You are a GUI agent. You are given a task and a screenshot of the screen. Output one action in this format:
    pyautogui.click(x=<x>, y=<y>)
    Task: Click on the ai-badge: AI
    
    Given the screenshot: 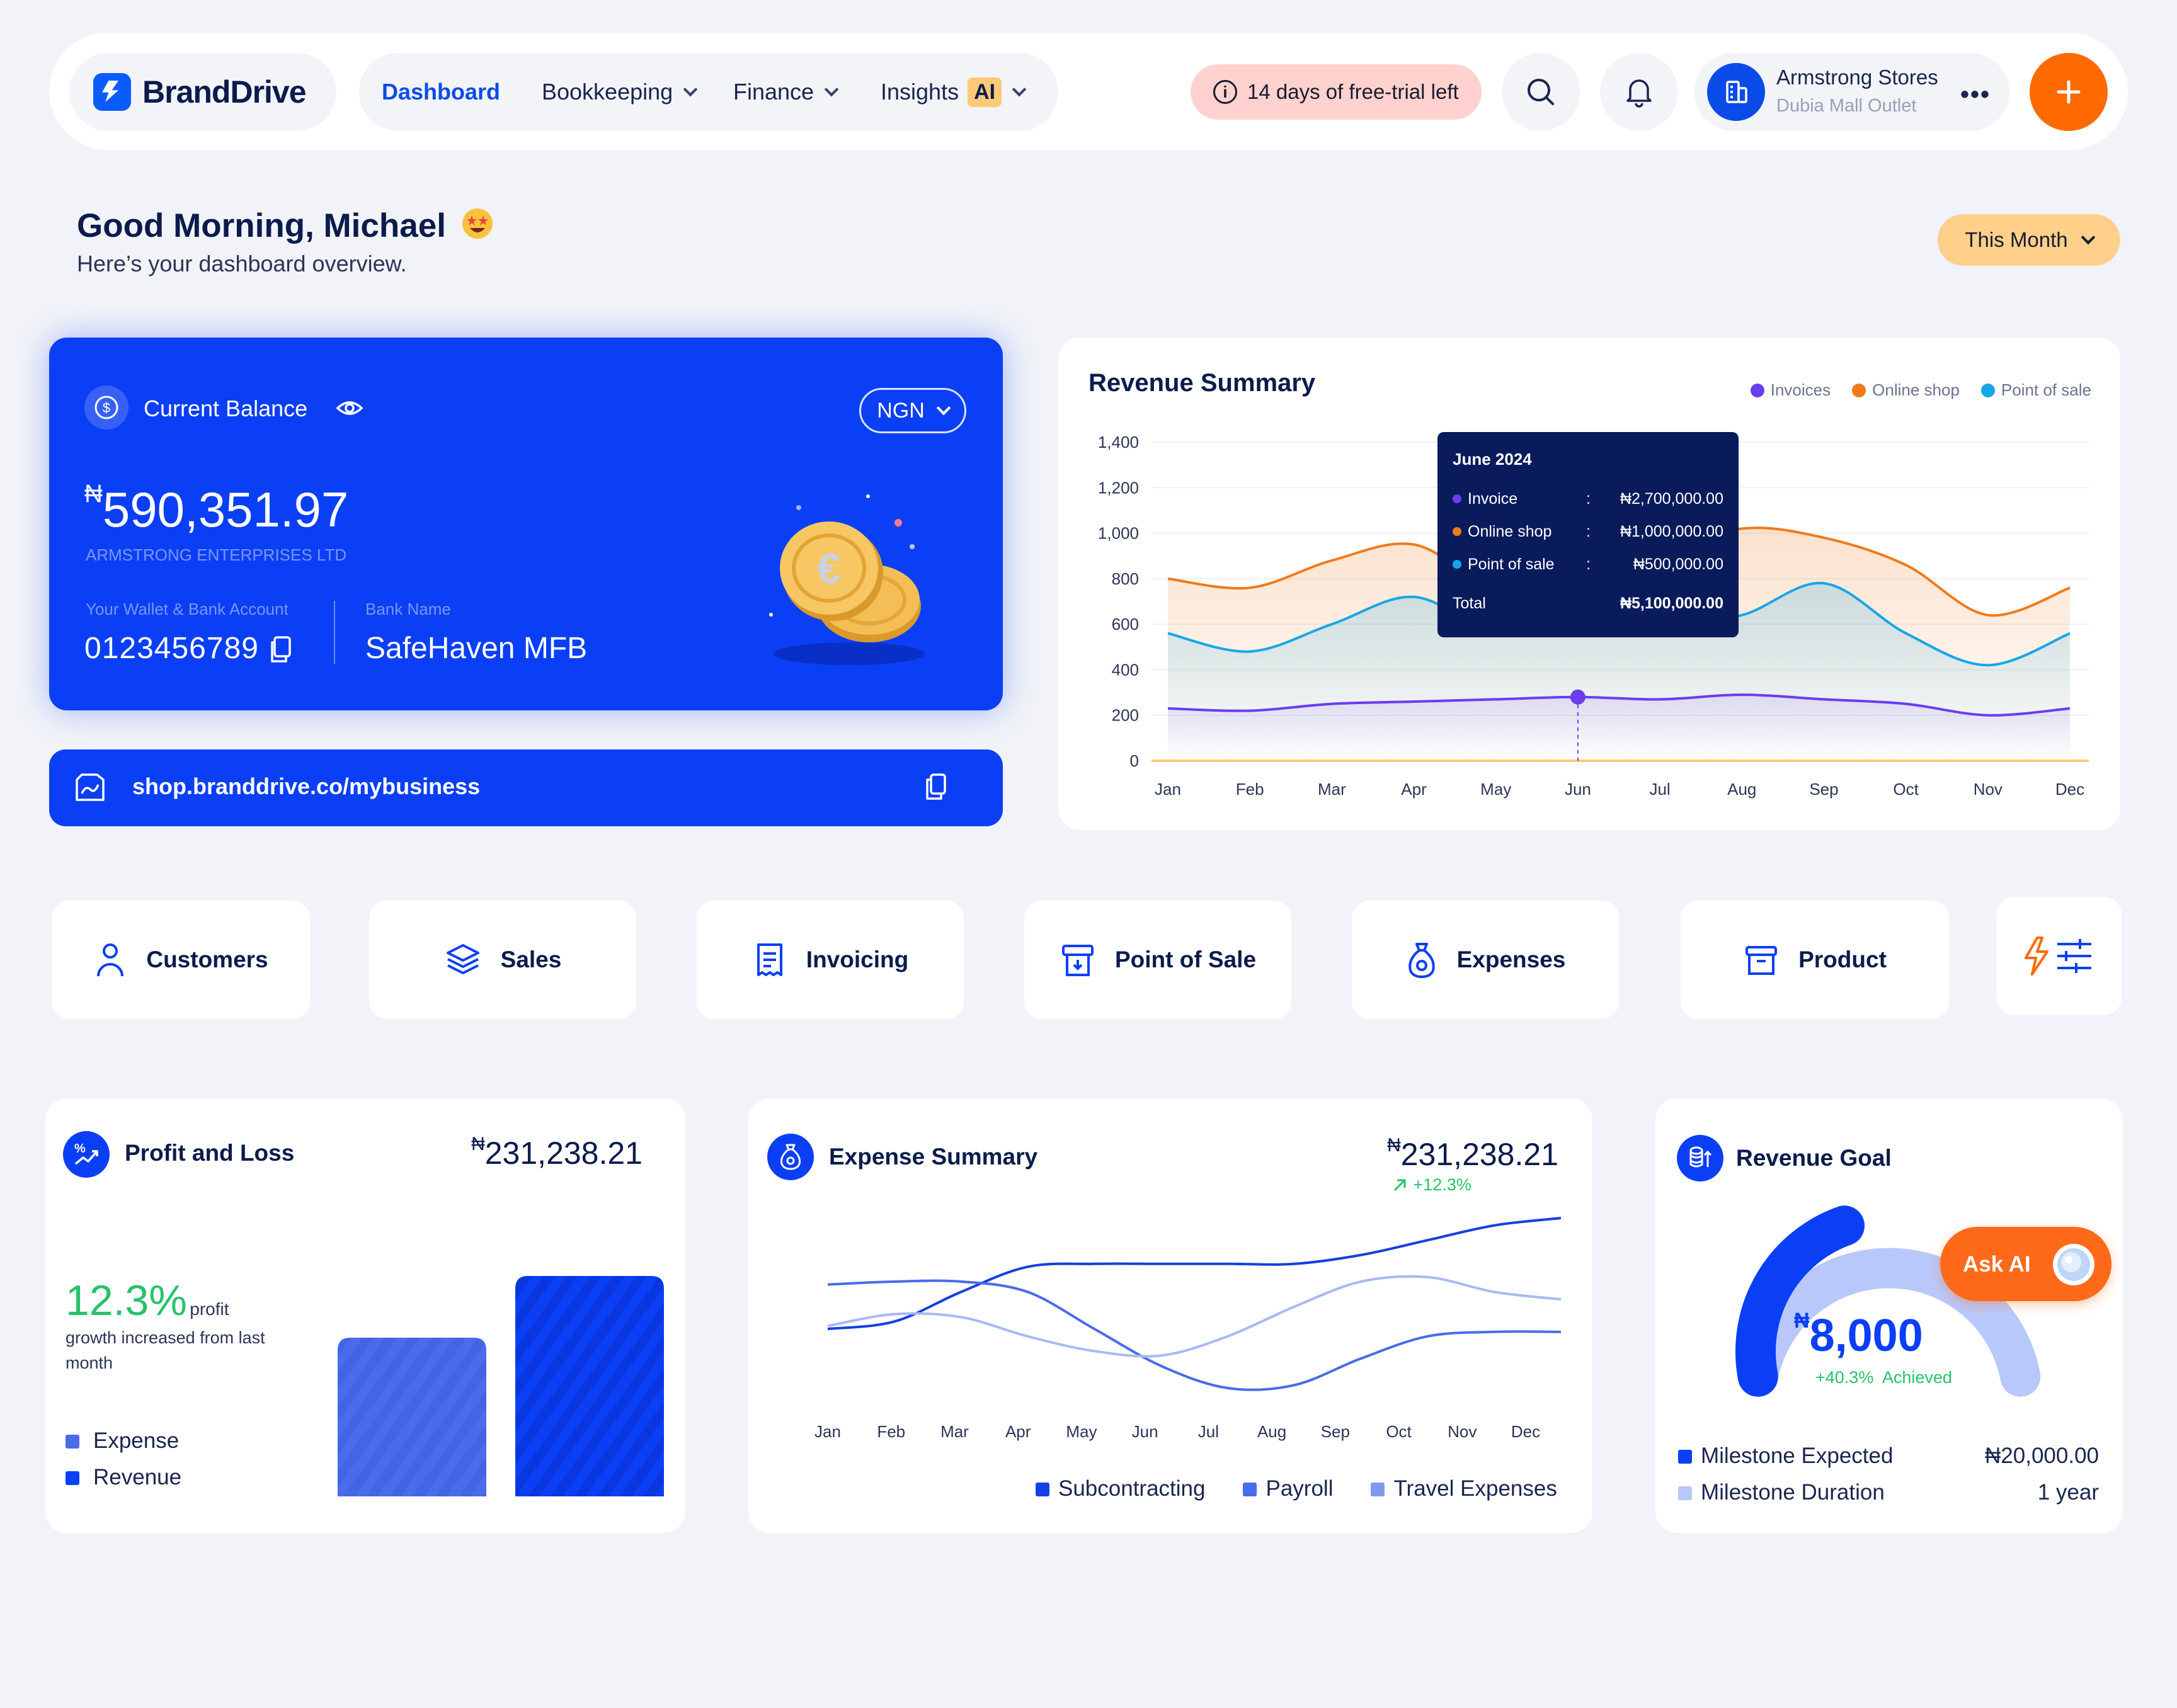 What is the action you would take?
    pyautogui.click(x=985, y=92)
    